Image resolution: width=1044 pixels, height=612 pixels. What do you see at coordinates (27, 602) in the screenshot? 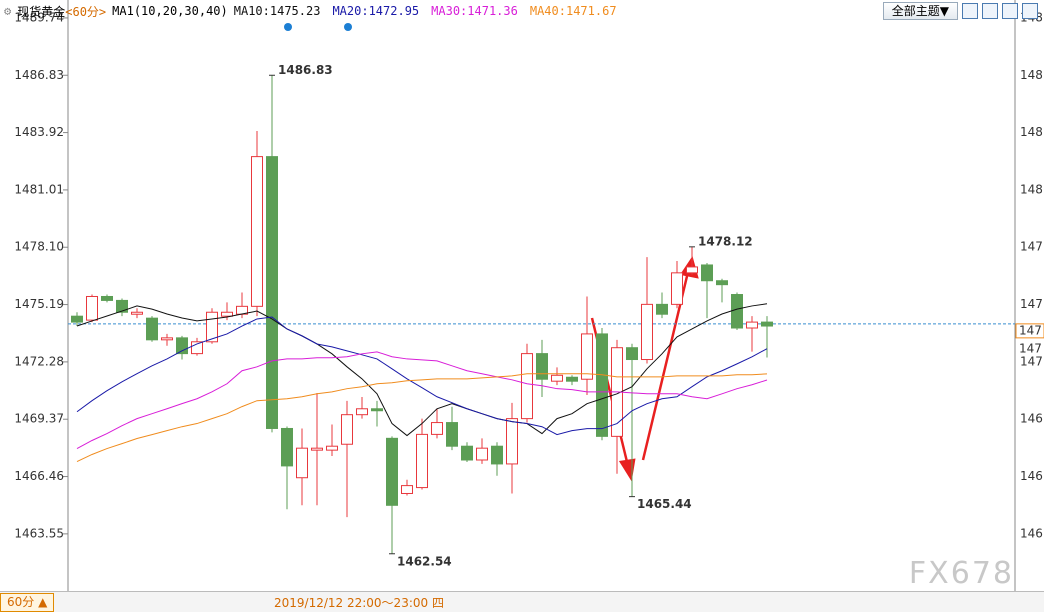
I see `period-tab: 60分 ▲` at bounding box center [27, 602].